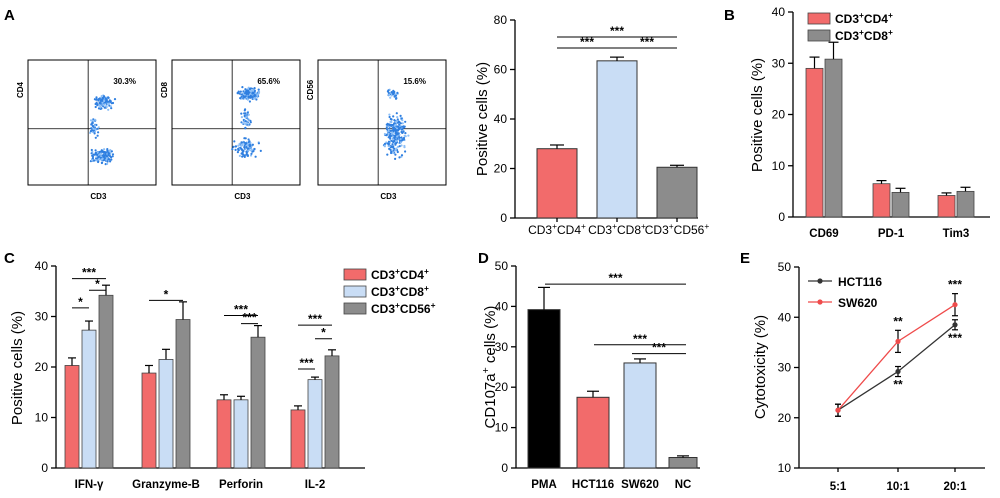 The width and height of the screenshot is (1000, 498). What do you see at coordinates (268, 81) in the screenshot?
I see `quadrant-percent: 65.6%` at bounding box center [268, 81].